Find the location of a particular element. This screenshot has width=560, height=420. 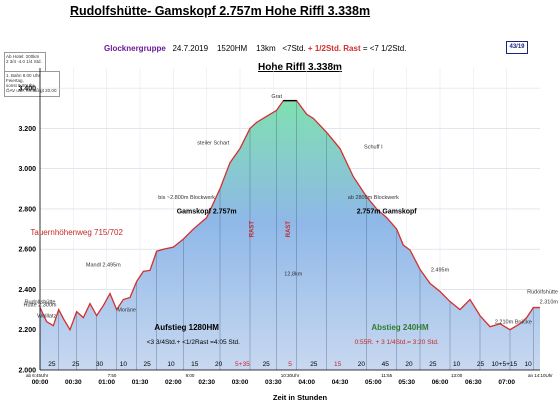

time-label: <7Std. is located at coordinates (294, 48).